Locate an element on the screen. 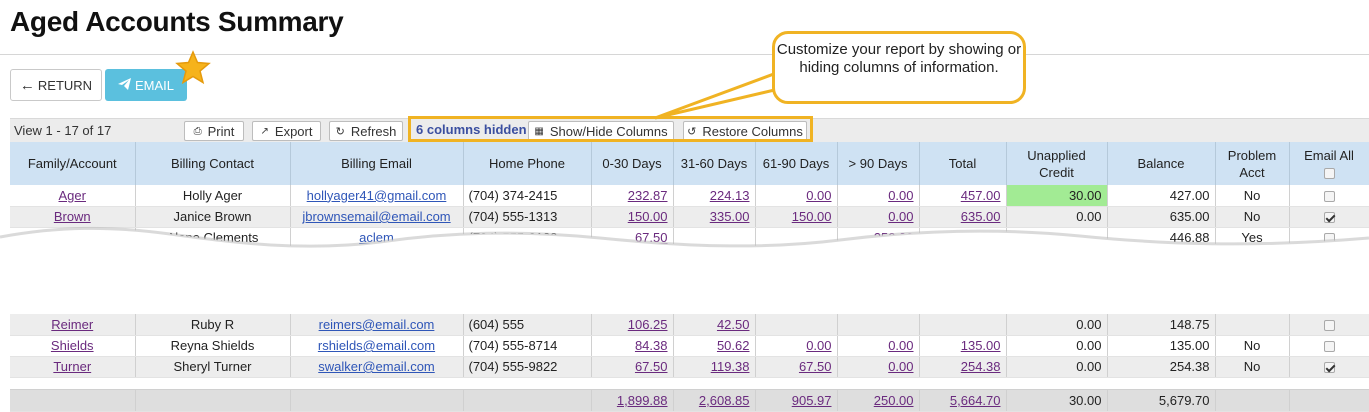 The width and height of the screenshot is (1369, 412). cell-link: jbrownsemail@email.com is located at coordinates (376, 216).